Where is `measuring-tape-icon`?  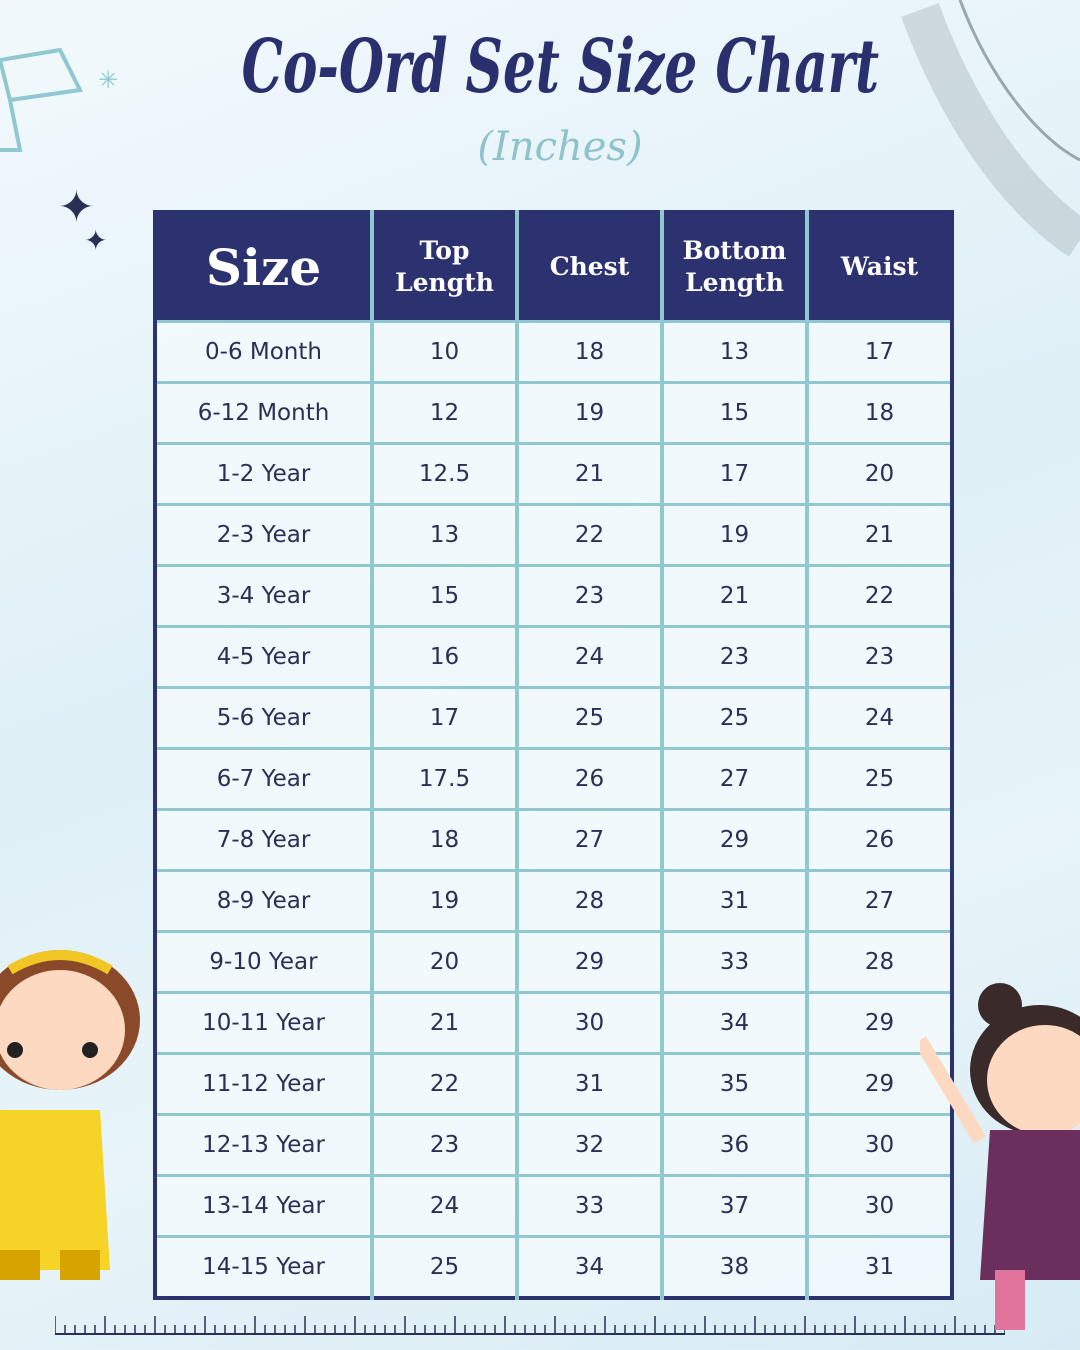
measuring-tape-icon is located at coordinates (990, 128).